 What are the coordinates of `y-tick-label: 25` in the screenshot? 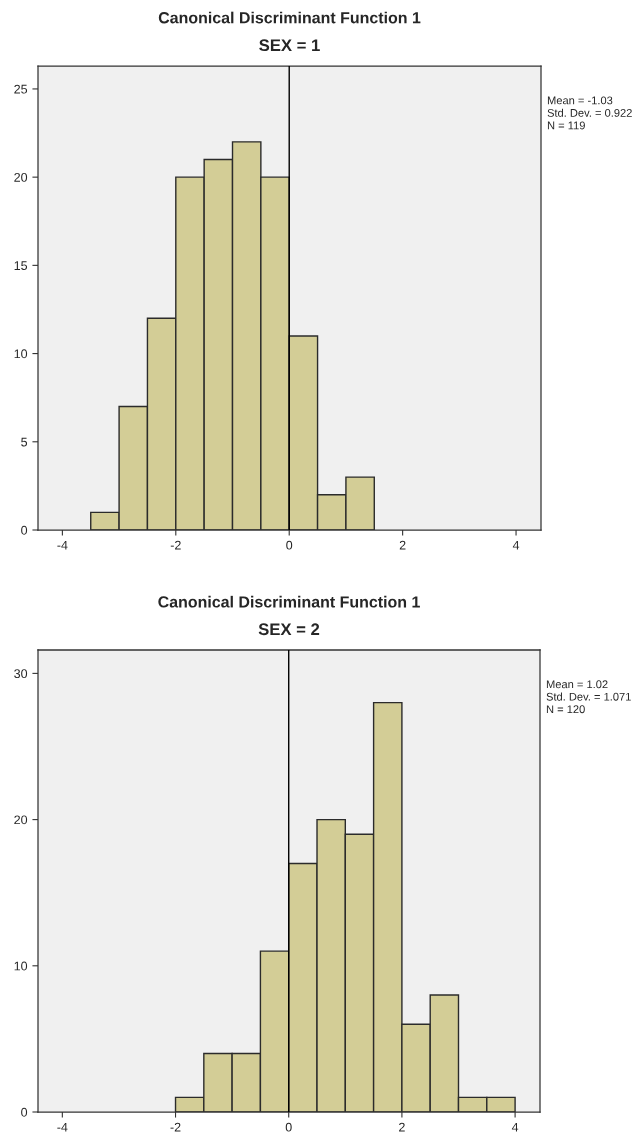 It's located at (21, 89).